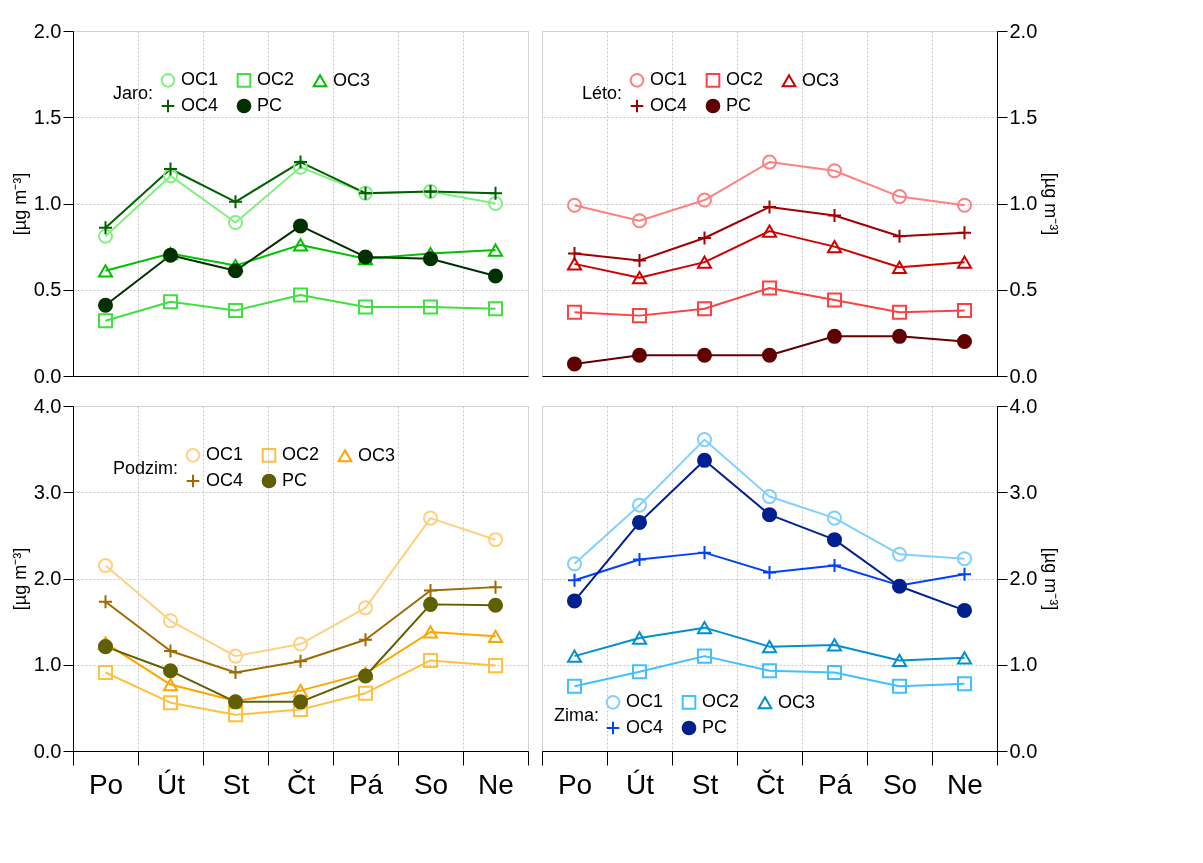 Image resolution: width=1203 pixels, height=863 pixels. What do you see at coordinates (133, 93) in the screenshot?
I see `legend-title: Jaro:` at bounding box center [133, 93].